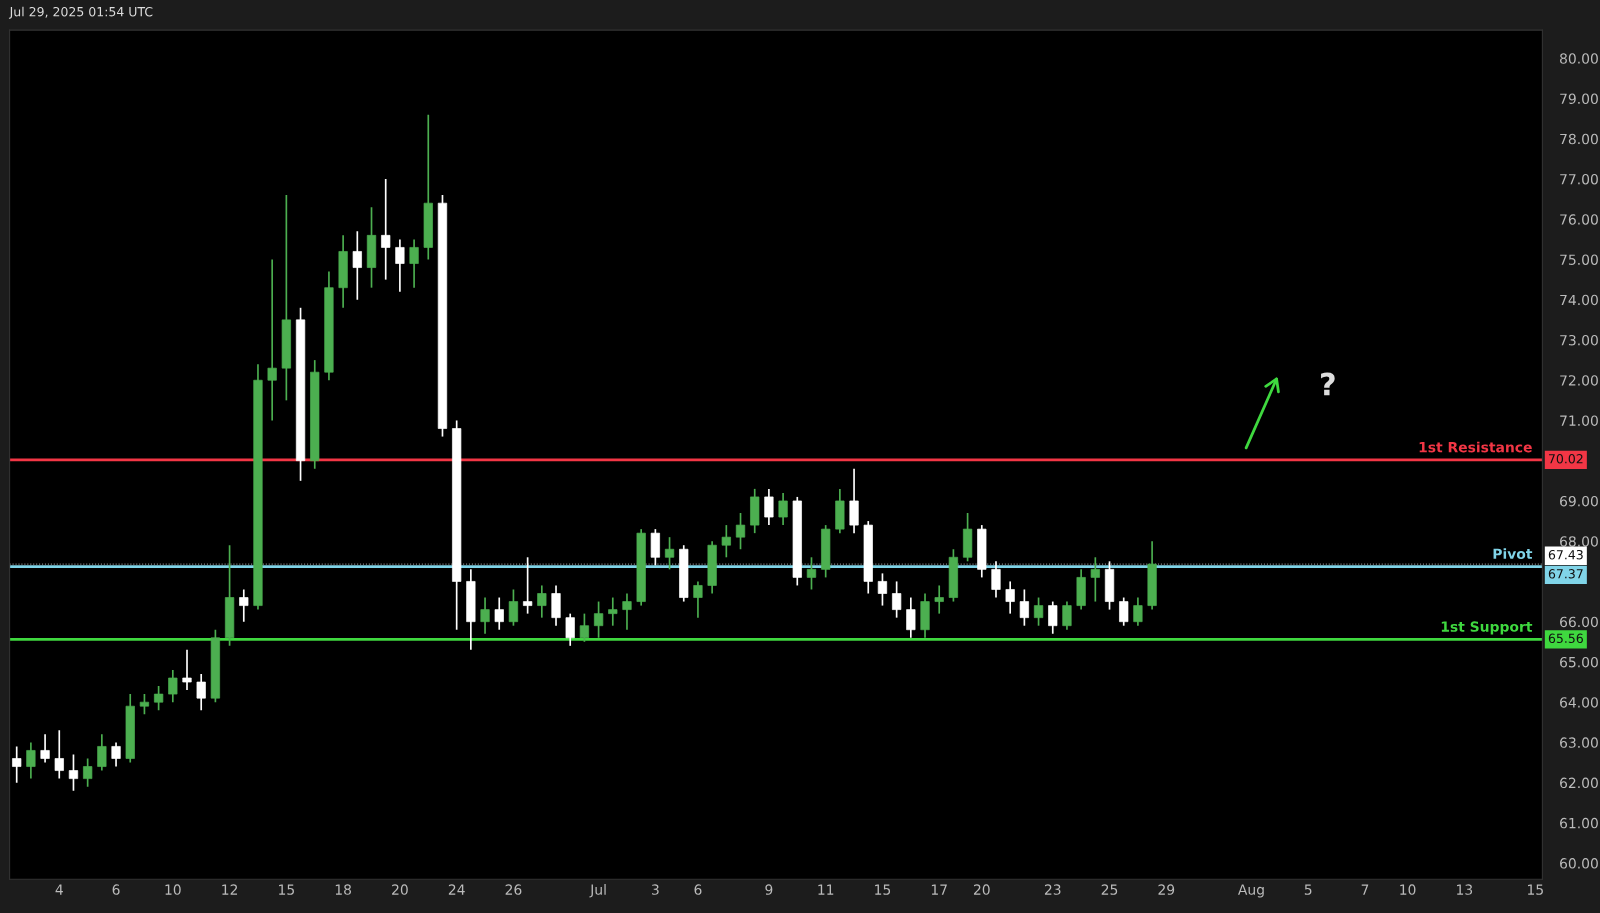 The image size is (1600, 913). What do you see at coordinates (1579, 300) in the screenshot?
I see `y-tick-label: 74.00` at bounding box center [1579, 300].